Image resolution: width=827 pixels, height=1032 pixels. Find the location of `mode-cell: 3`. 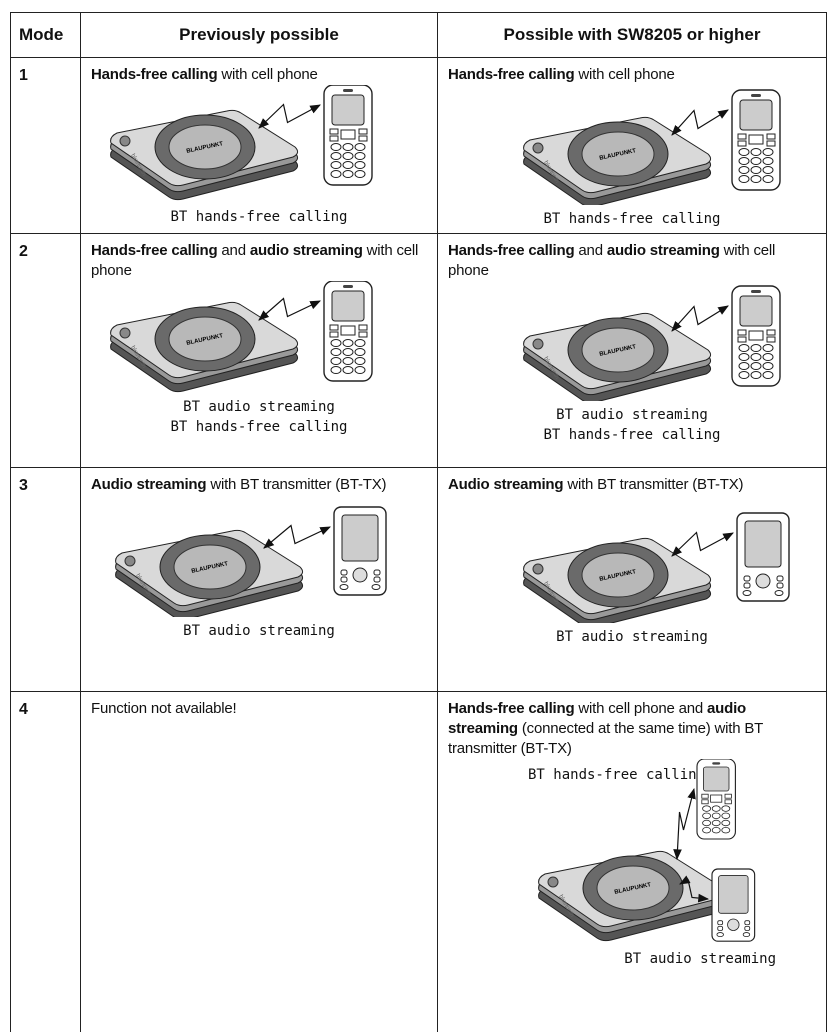

mode-cell: 3 is located at coordinates (45, 579).